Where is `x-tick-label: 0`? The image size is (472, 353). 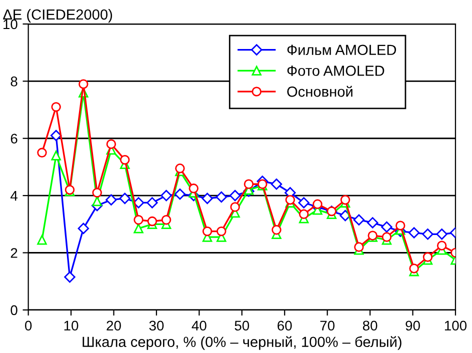 x-tick-label: 0 is located at coordinates (28, 325).